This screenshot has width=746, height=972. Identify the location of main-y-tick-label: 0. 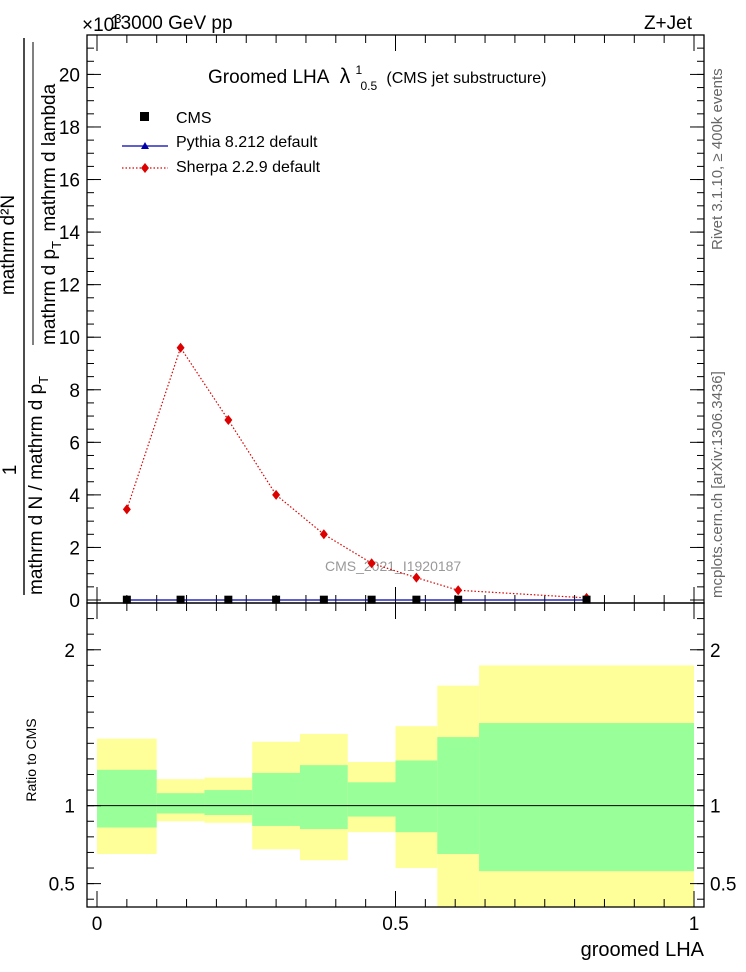
(74, 601).